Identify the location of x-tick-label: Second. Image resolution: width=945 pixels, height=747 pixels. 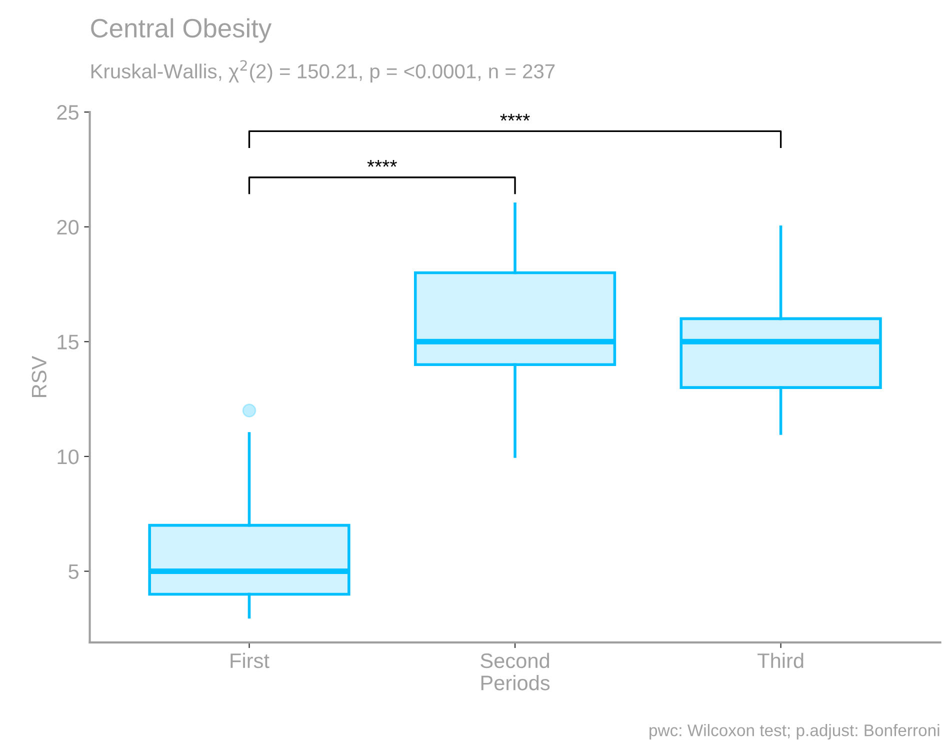
(515, 660).